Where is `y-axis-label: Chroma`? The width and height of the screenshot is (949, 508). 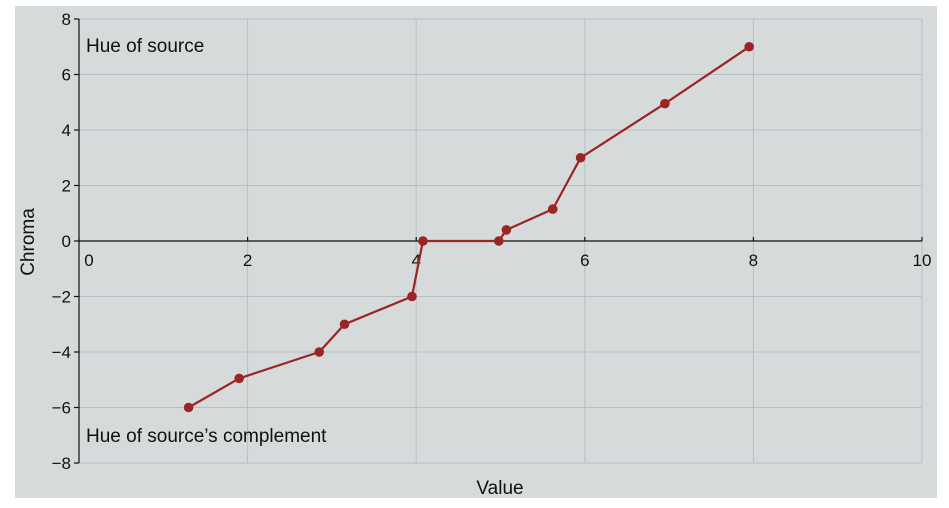 y-axis-label: Chroma is located at coordinates (28, 242).